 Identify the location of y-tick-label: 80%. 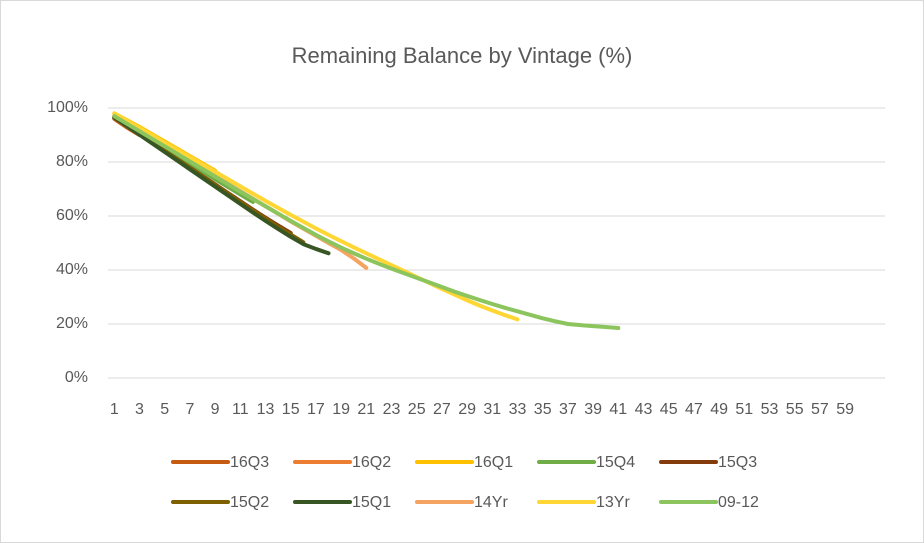
(72, 161).